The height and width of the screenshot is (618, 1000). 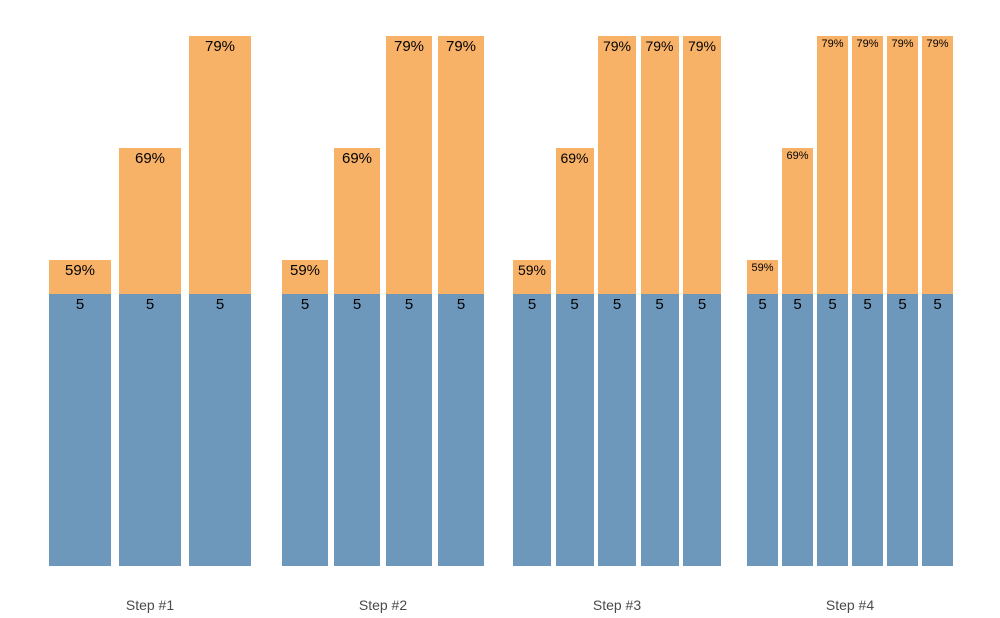 I want to click on x-axis-group-label: Step #3, so click(x=617, y=605).